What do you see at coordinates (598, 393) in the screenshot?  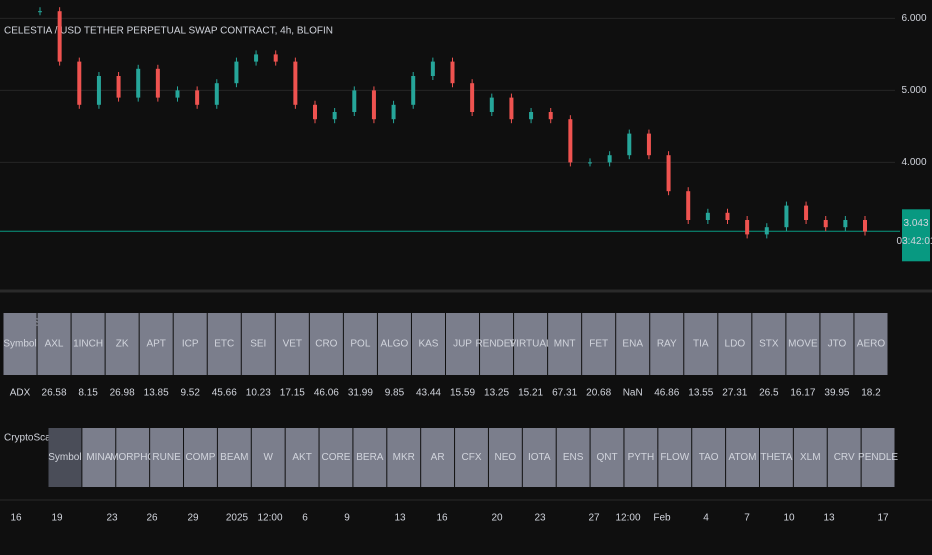 I see `row-text: 20.68` at bounding box center [598, 393].